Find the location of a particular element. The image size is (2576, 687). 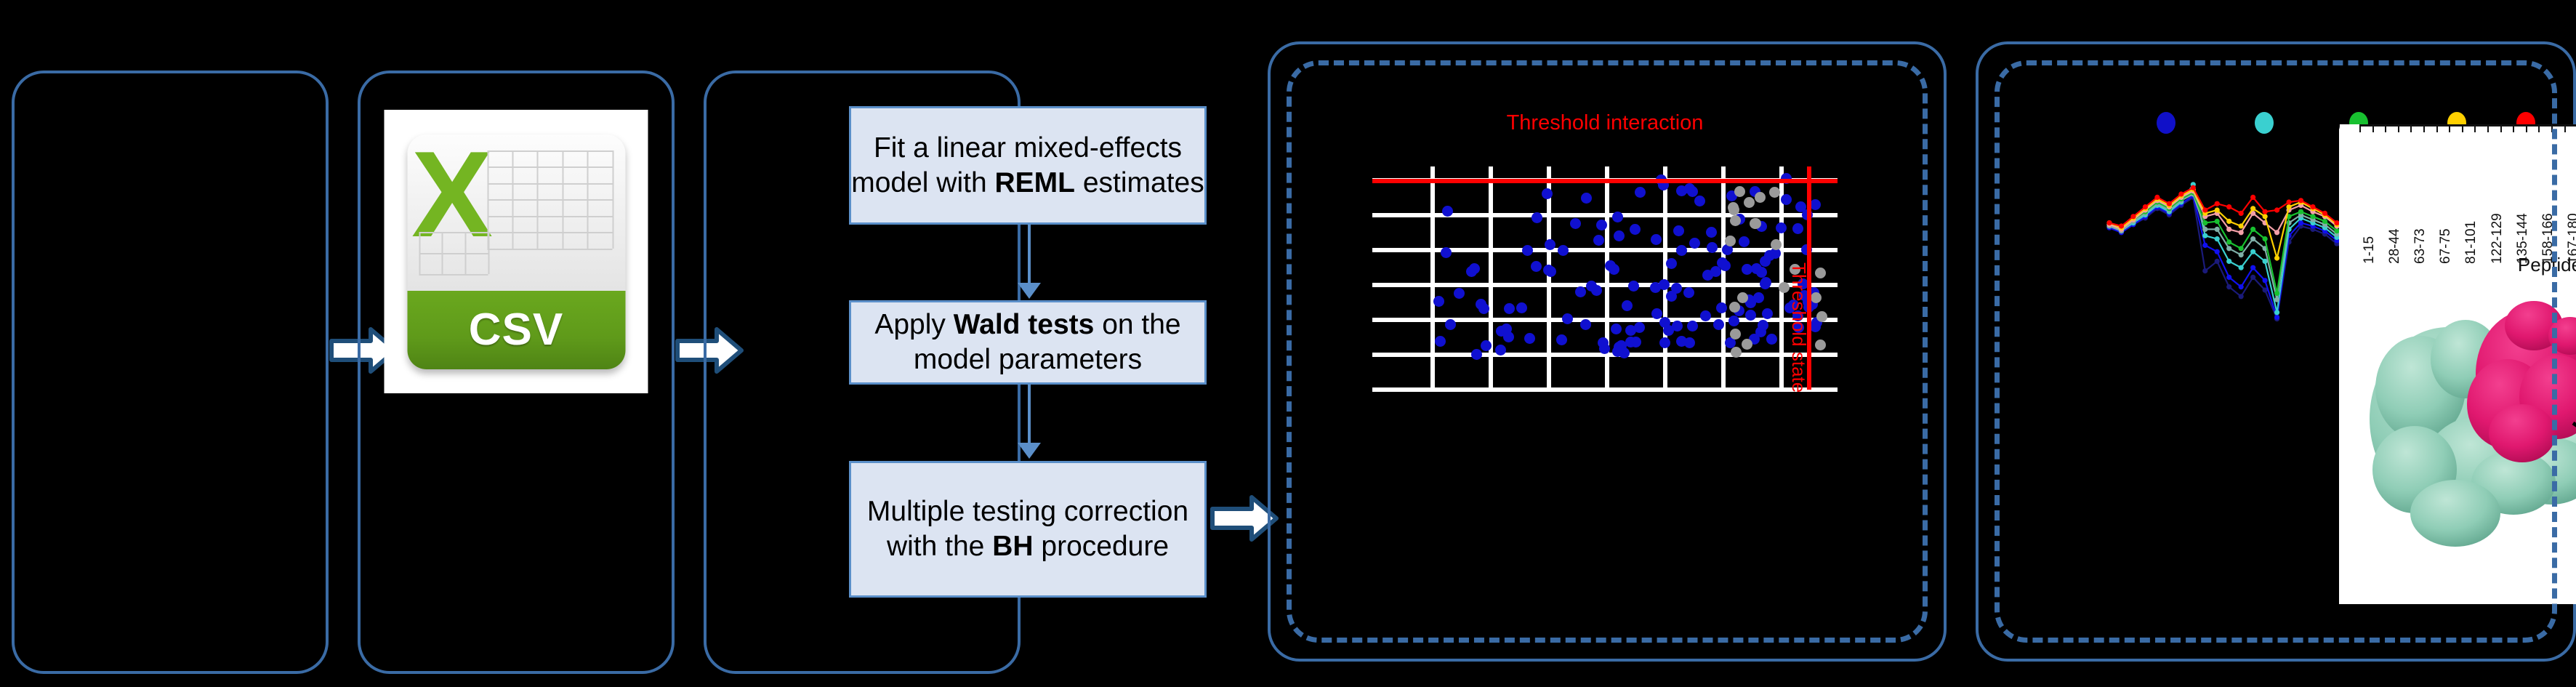

threshold-interaction-line is located at coordinates (1605, 180).